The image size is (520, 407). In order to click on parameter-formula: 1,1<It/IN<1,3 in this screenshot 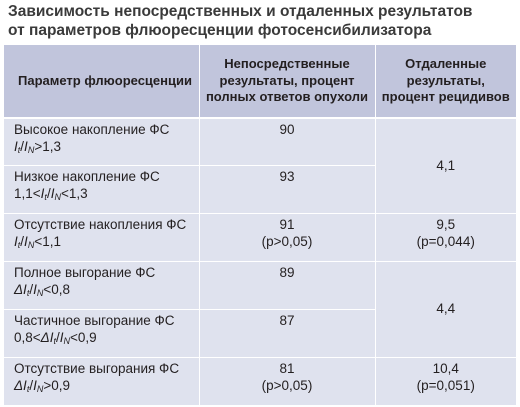, I will do `click(51, 193)`.